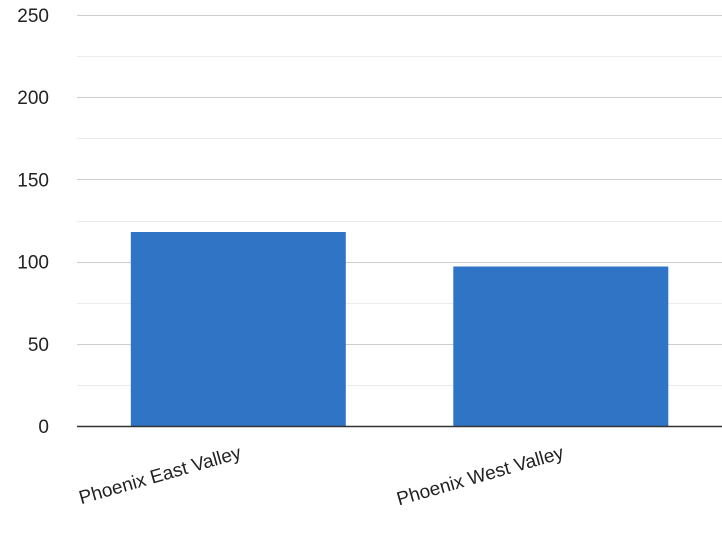  What do you see at coordinates (33, 180) in the screenshot?
I see `y-tick-label: 150` at bounding box center [33, 180].